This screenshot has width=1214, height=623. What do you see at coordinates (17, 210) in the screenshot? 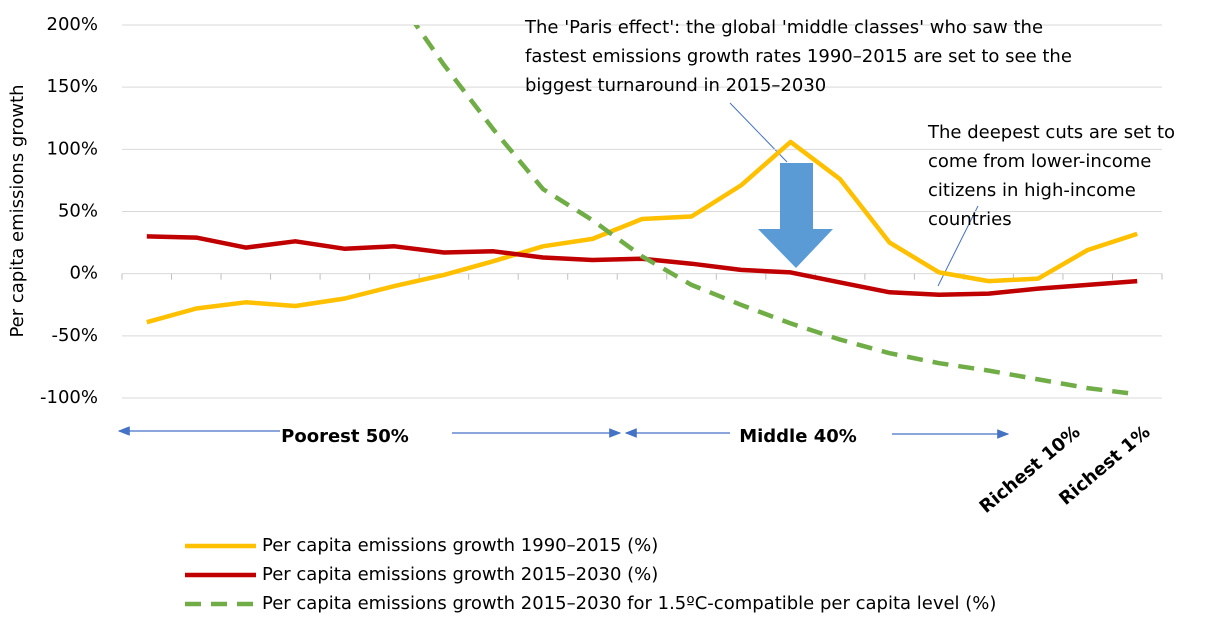
I see `y-axis-label: Per capita emissions growth` at bounding box center [17, 210].